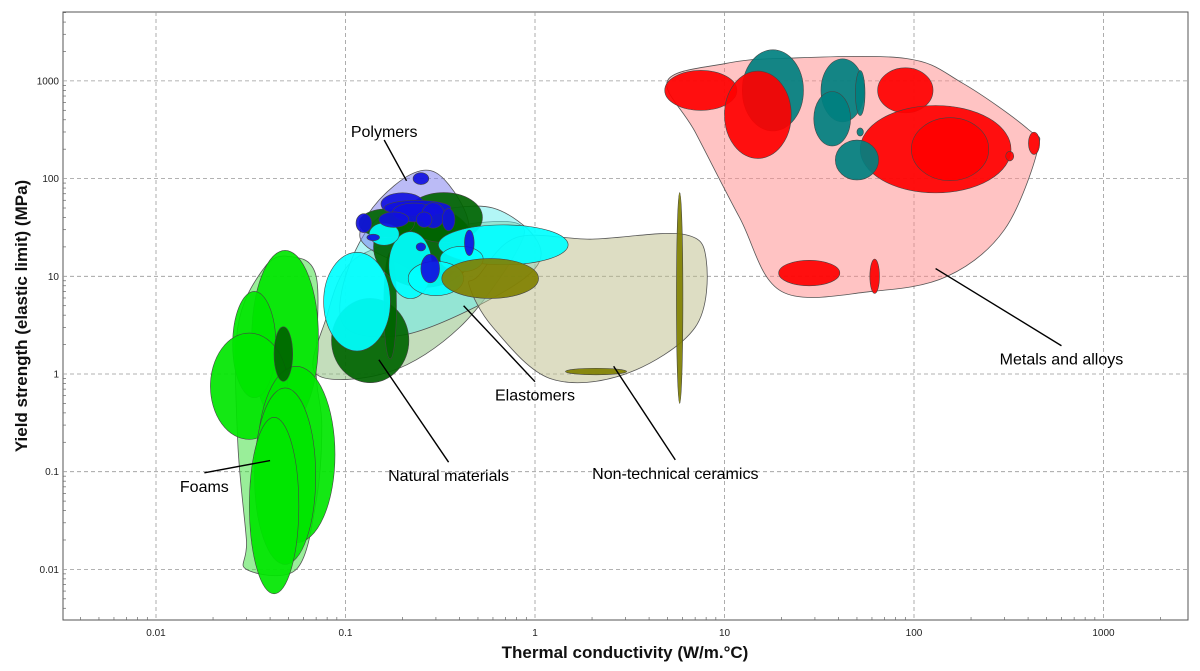 Image resolution: width=1200 pixels, height=671 pixels. Describe the element at coordinates (1062, 360) in the screenshot. I see `family-label-metals: Metals and alloys` at that location.